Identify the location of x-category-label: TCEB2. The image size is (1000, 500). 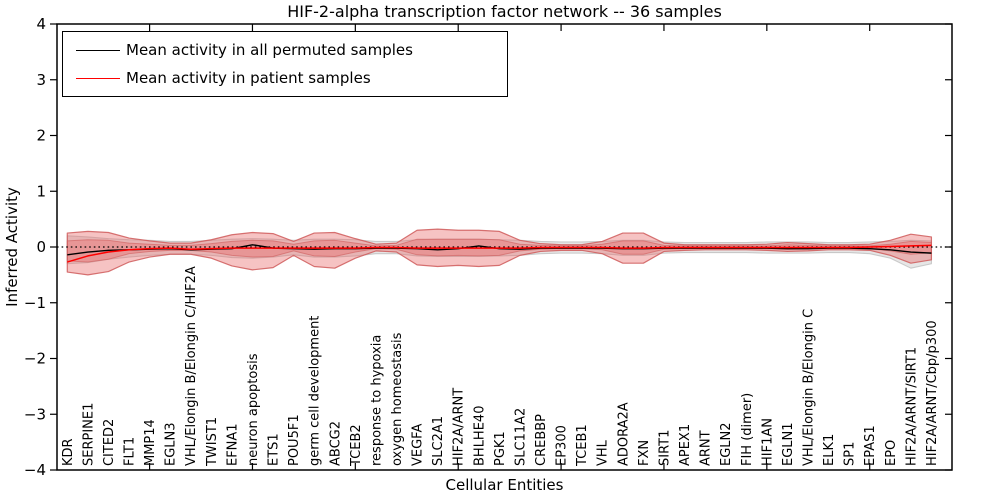
(356, 445).